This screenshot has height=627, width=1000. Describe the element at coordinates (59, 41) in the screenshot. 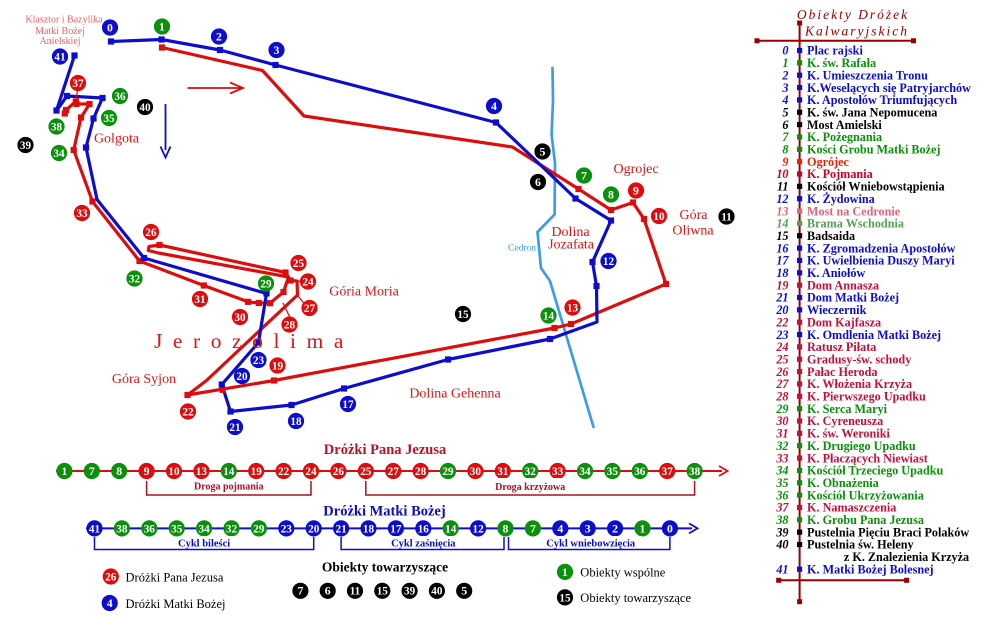

I see `svg-text: Anielskiej` at that location.